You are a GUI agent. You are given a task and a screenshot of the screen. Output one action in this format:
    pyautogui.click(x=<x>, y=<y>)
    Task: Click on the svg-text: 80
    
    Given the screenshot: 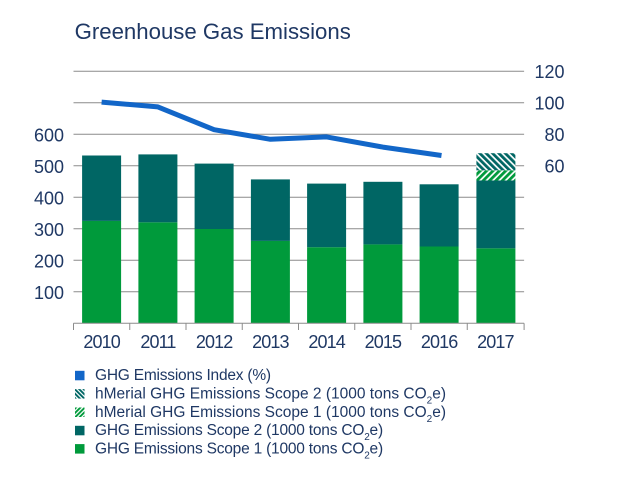 What is the action you would take?
    pyautogui.click(x=554, y=135)
    